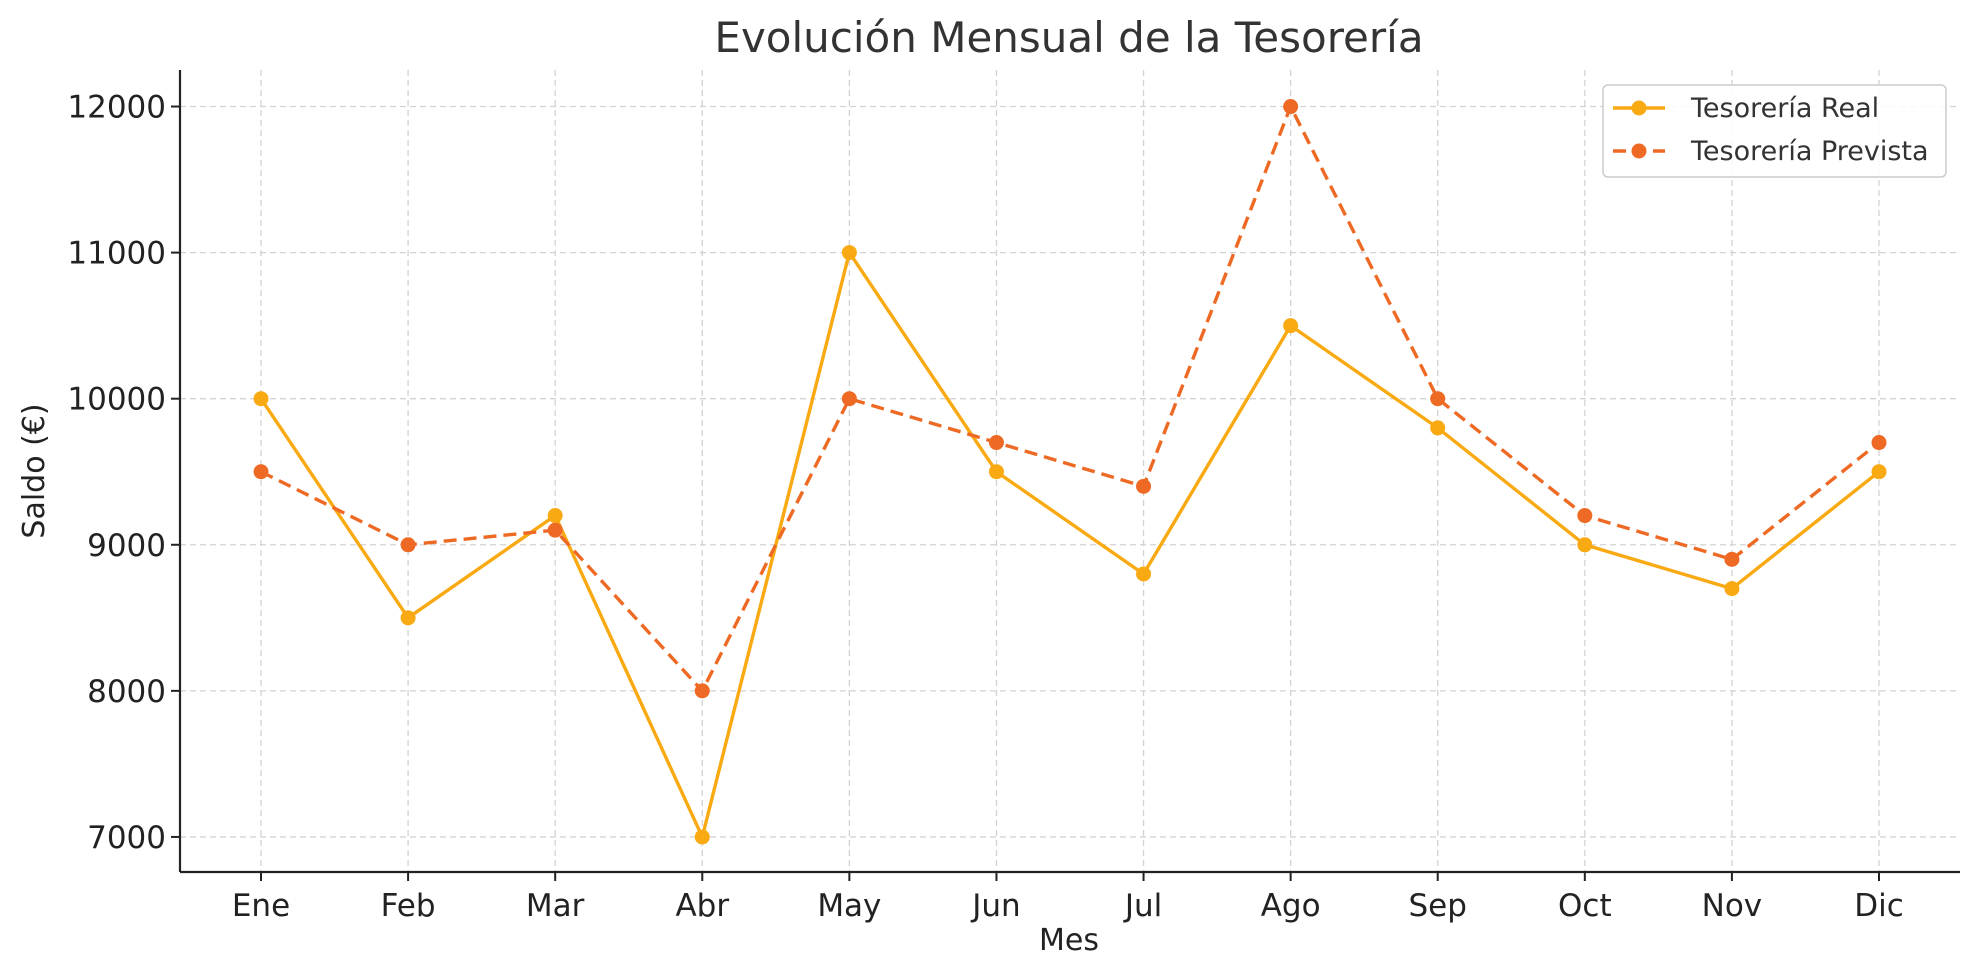 This screenshot has height=980, width=1979. What do you see at coordinates (126, 546) in the screenshot?
I see `y-tick-label: 9000` at bounding box center [126, 546].